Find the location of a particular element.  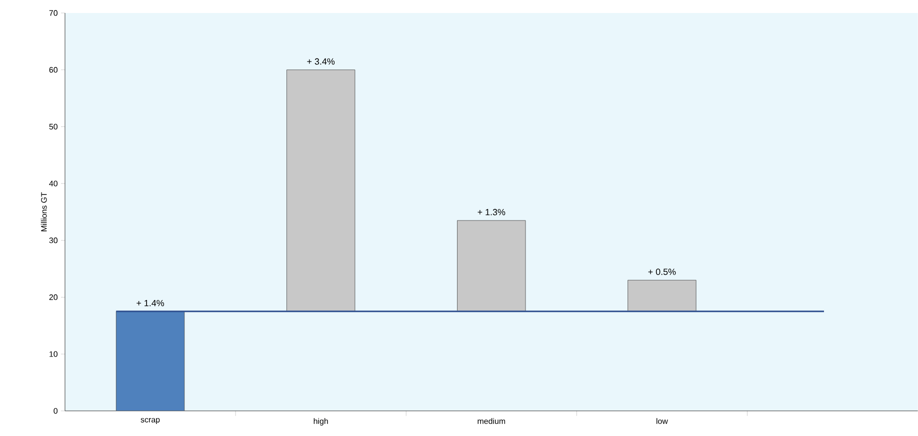

annotation: + 1.3% is located at coordinates (492, 212).